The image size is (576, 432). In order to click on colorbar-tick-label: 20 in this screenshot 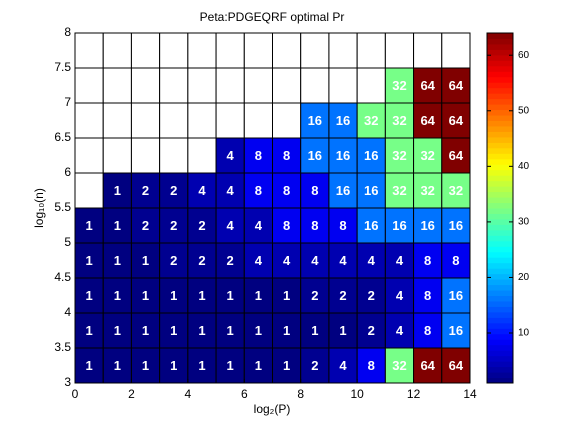, I will do `click(524, 277)`.